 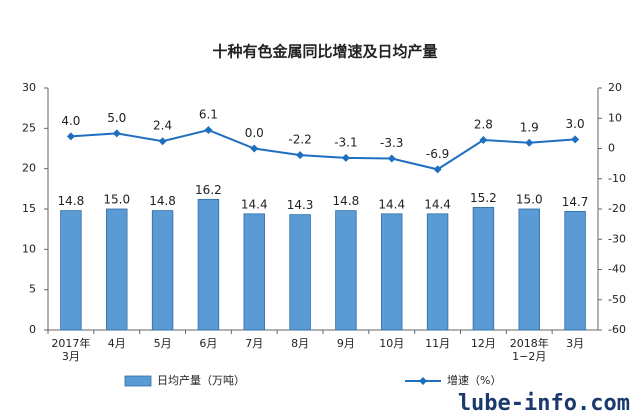 What do you see at coordinates (70, 349) in the screenshot?
I see `x-tick-label: 2017年 3月` at bounding box center [70, 349].